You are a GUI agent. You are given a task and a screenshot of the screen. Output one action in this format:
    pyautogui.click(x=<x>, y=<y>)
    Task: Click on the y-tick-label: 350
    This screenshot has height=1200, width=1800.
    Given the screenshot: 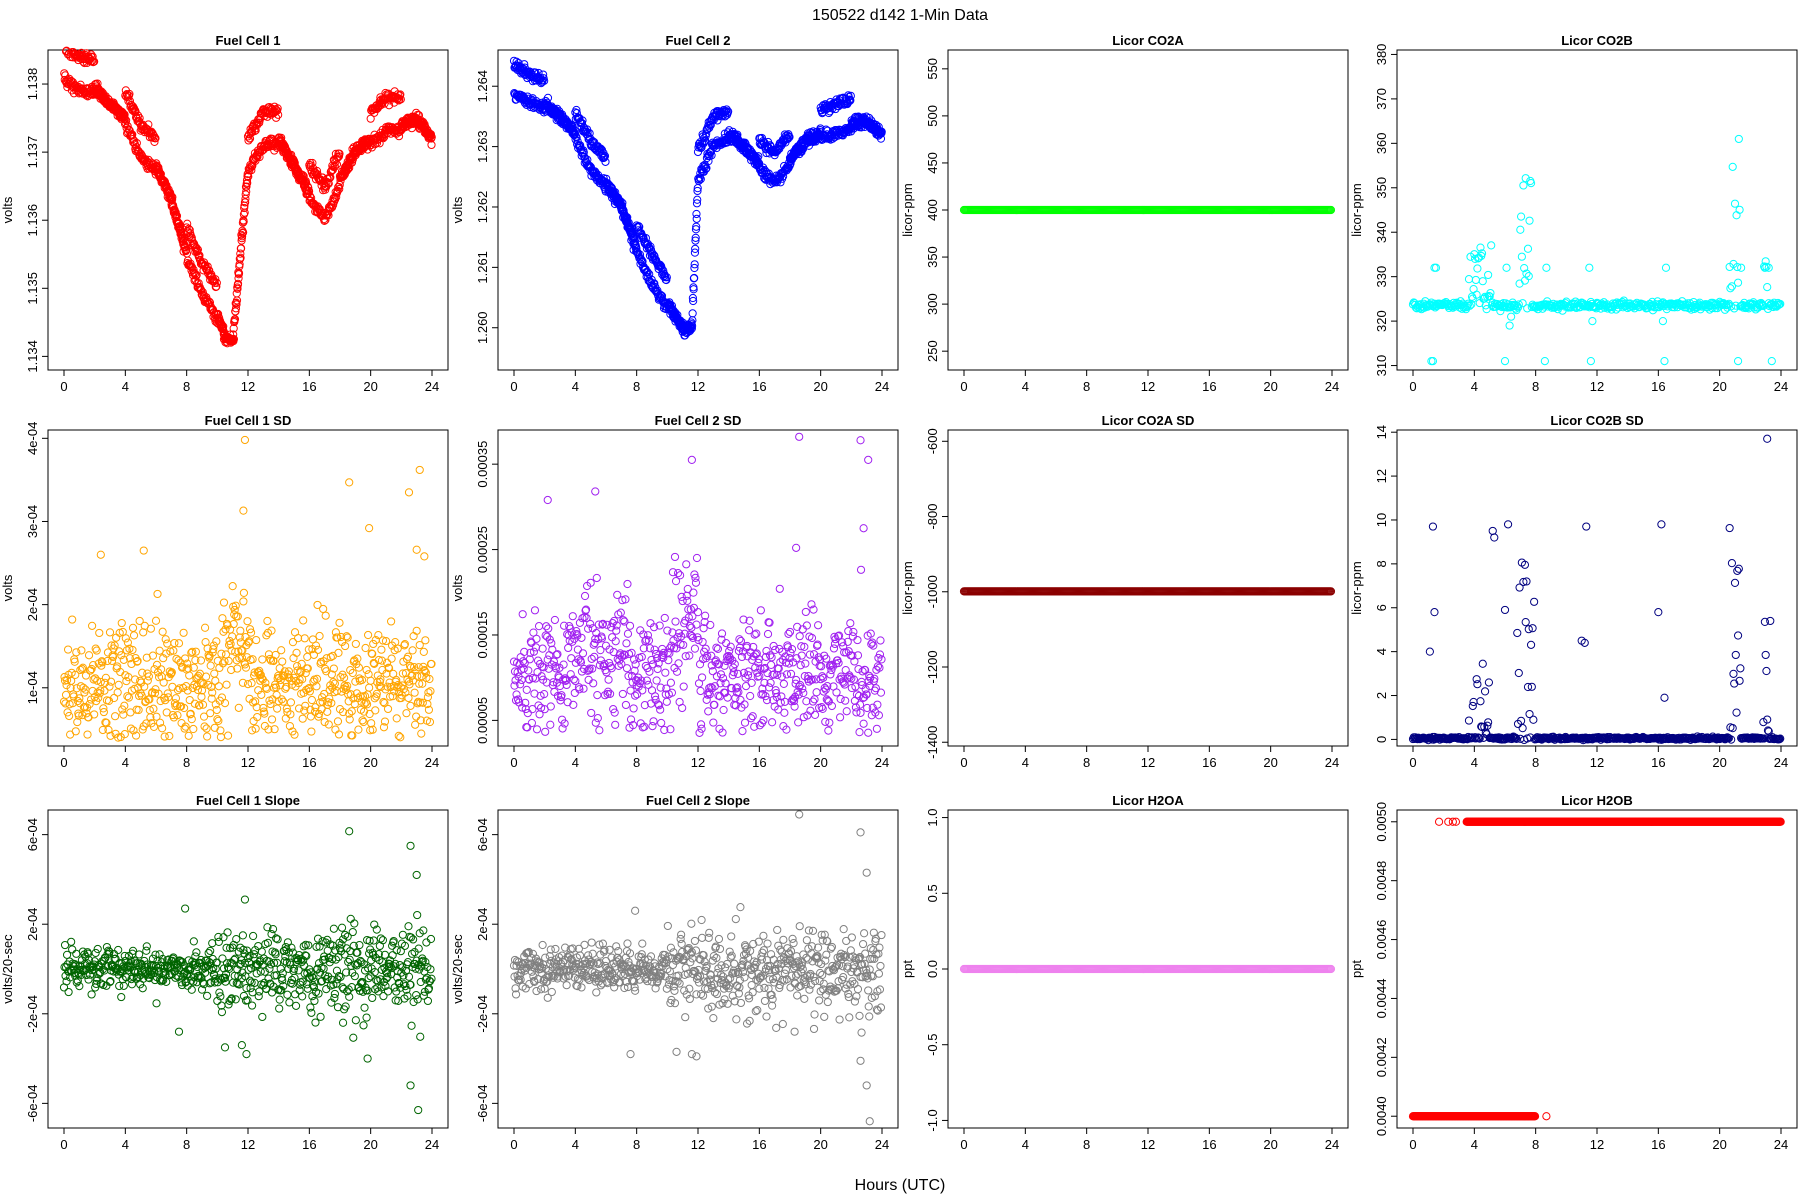 What is the action you would take?
    pyautogui.click(x=932, y=257)
    